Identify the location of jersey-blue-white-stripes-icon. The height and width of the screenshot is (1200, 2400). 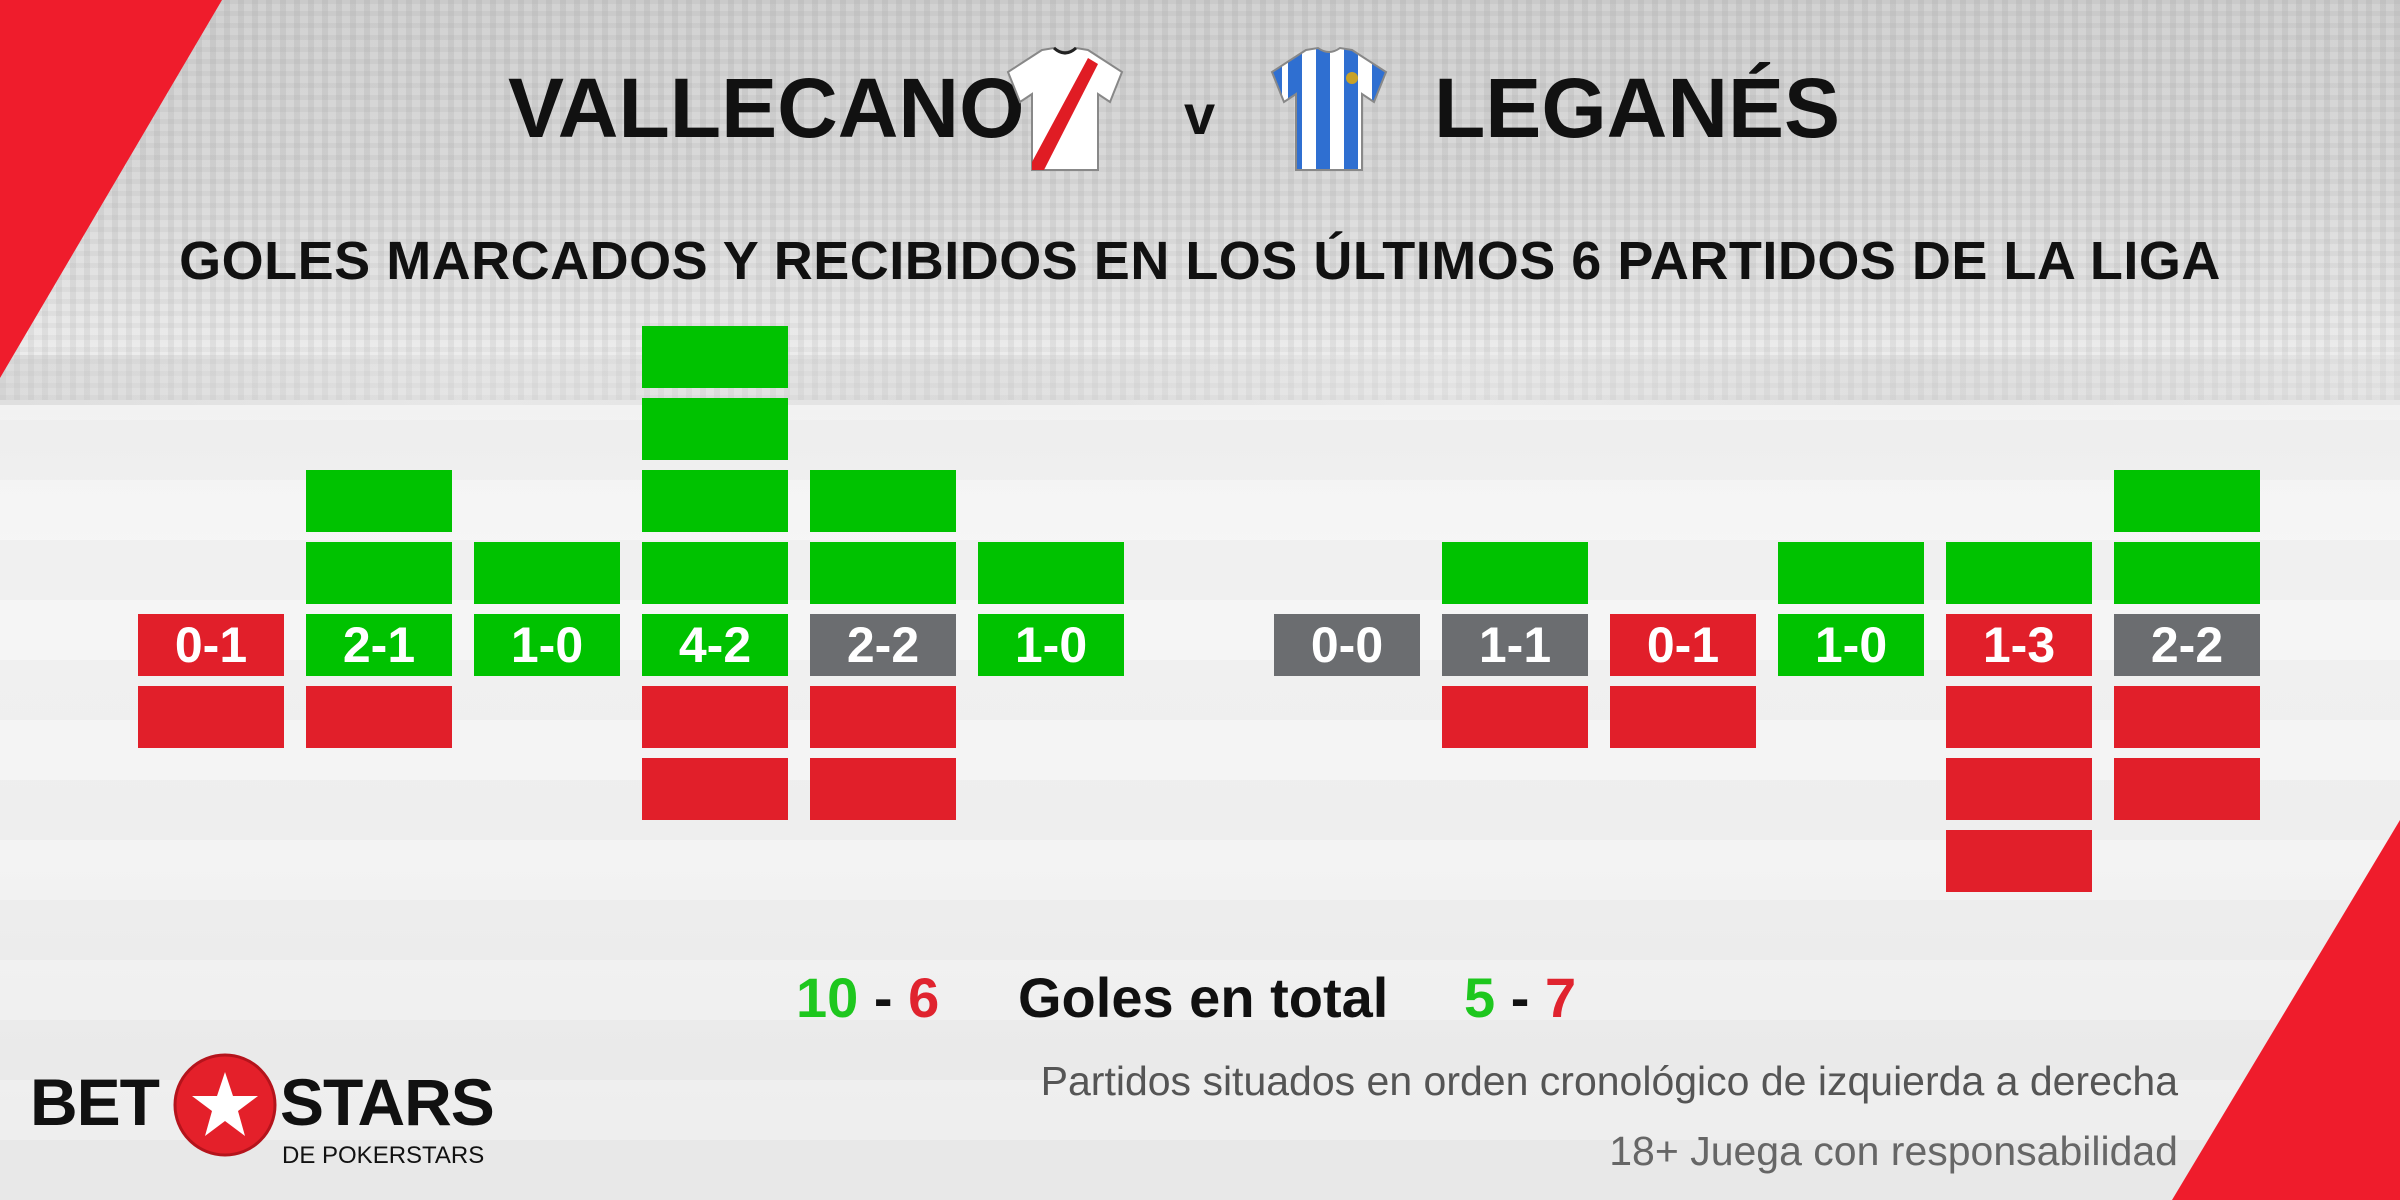
(1329, 108).